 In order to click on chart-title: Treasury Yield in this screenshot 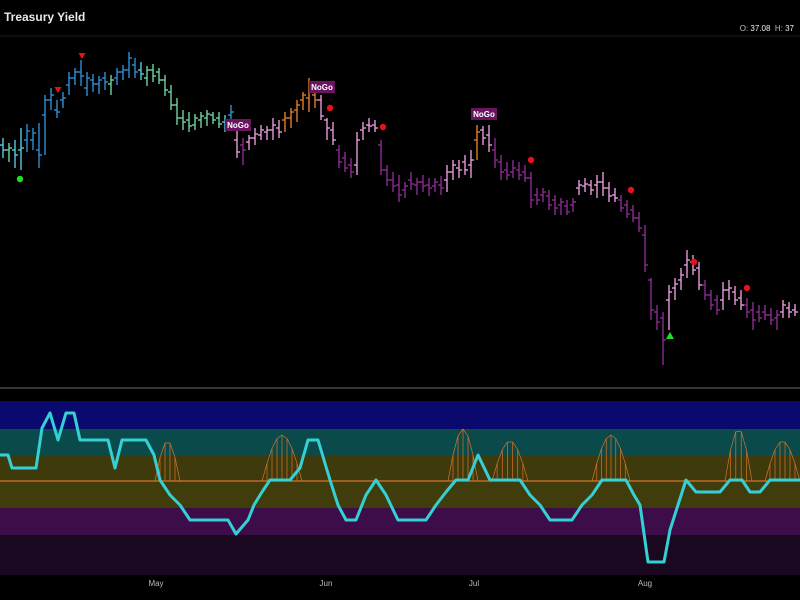, I will do `click(45, 17)`.